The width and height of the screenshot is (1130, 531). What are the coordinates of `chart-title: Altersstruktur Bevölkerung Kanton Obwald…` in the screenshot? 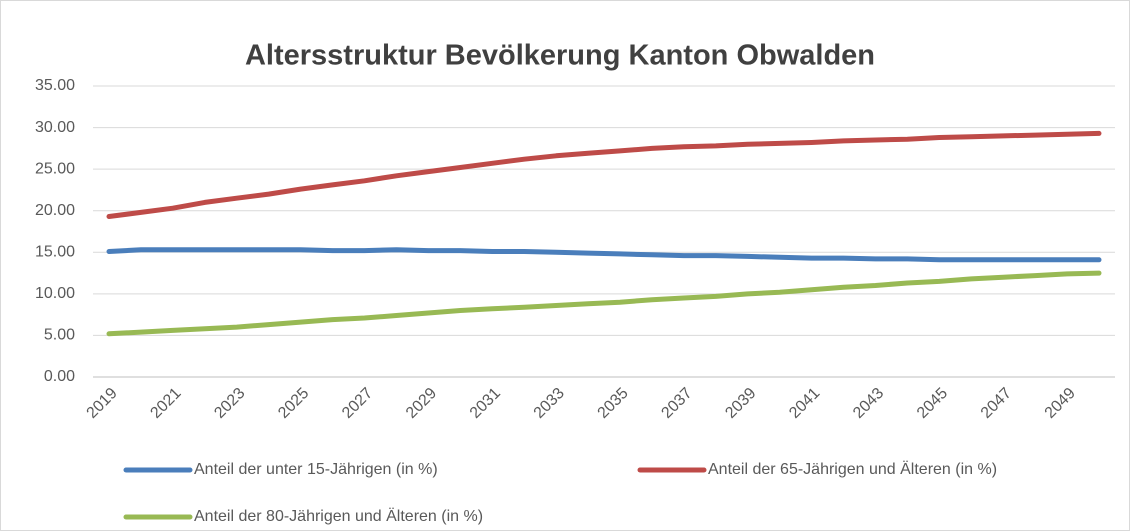 It's located at (560, 56).